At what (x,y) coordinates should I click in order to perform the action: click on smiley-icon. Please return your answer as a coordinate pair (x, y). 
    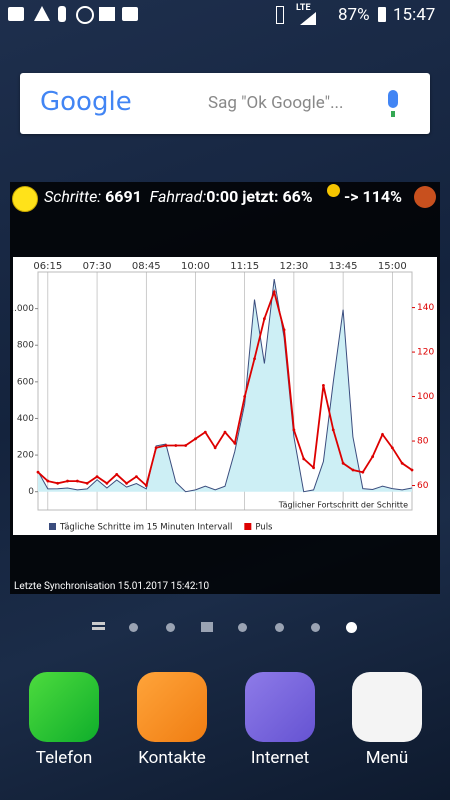
    Looking at the image, I should click on (25, 199).